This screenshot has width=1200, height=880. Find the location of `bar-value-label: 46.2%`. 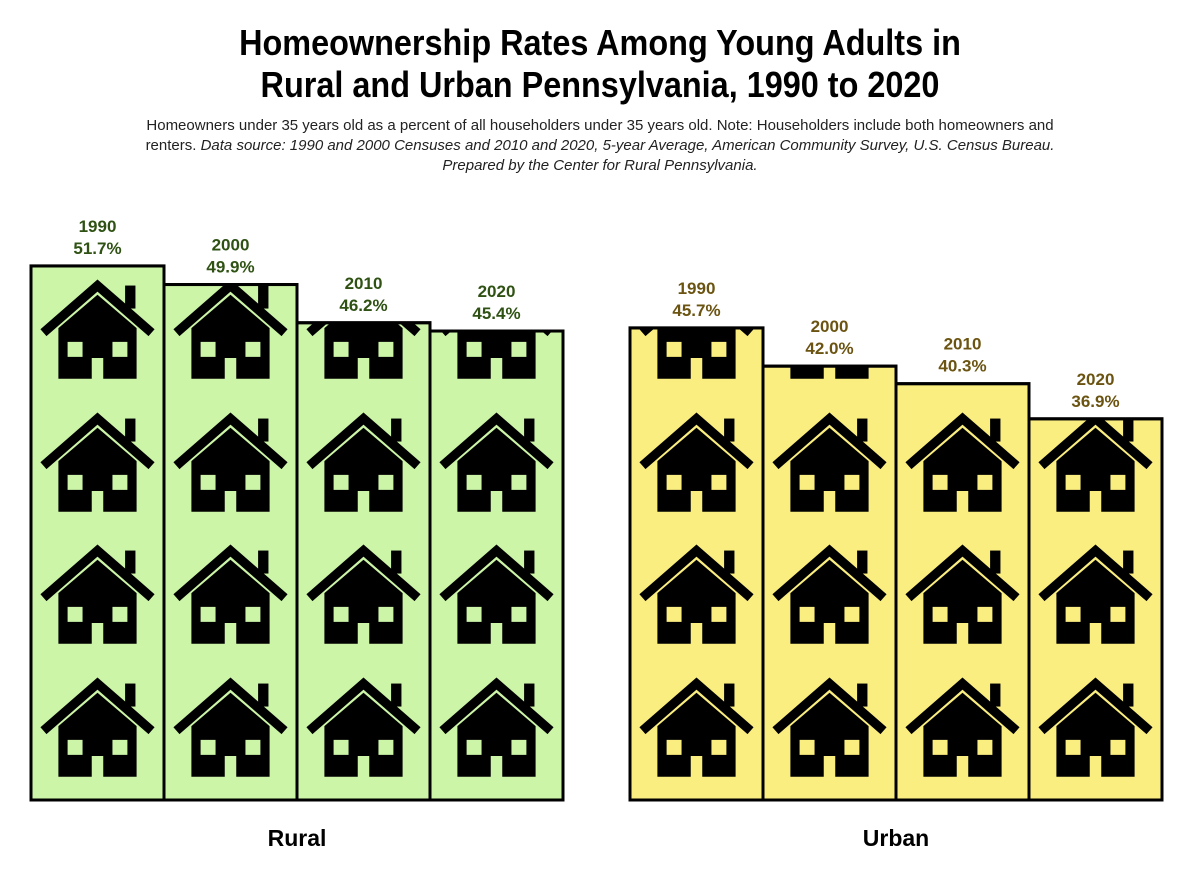

bar-value-label: 46.2% is located at coordinates (363, 305).